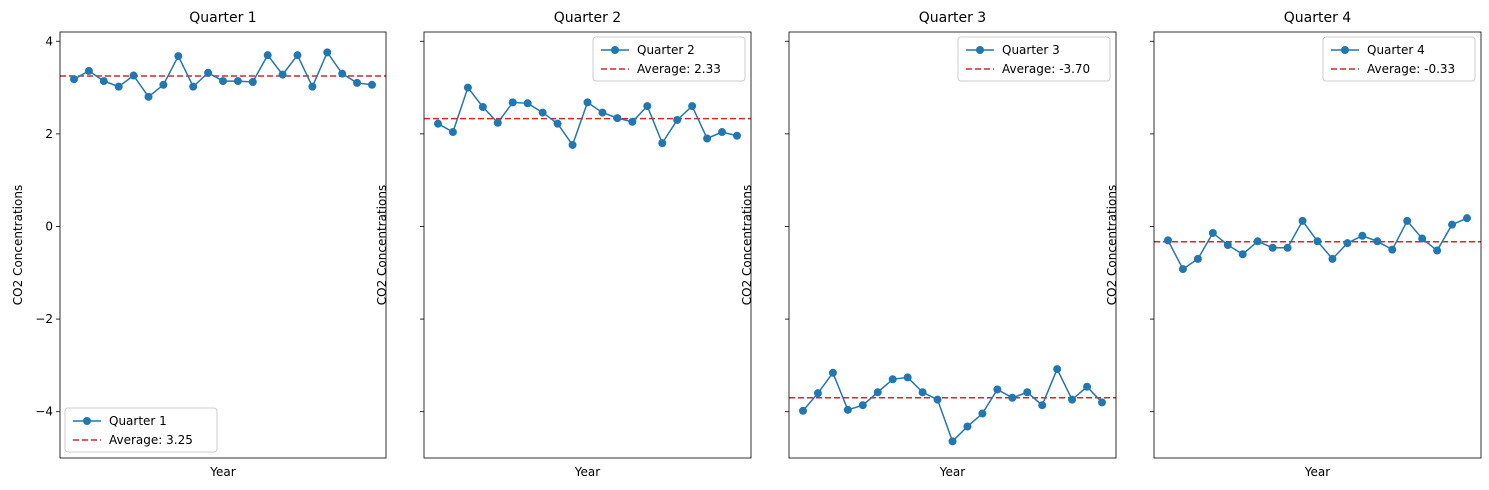  I want to click on legend-series-label: Quarter 1, so click(138, 421).